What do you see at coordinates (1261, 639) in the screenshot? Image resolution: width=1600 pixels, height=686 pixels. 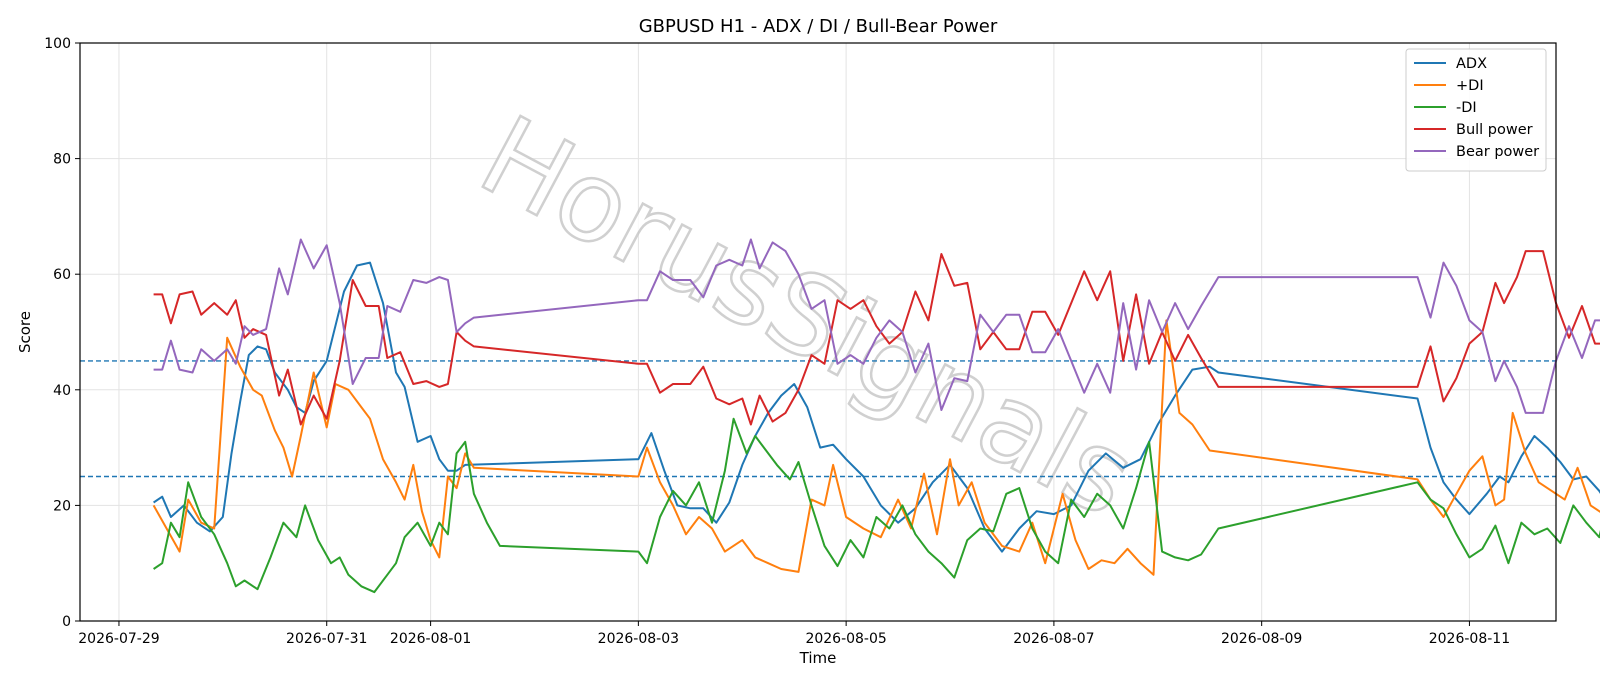 I see `x-tick-label: 2026-08-09` at bounding box center [1261, 639].